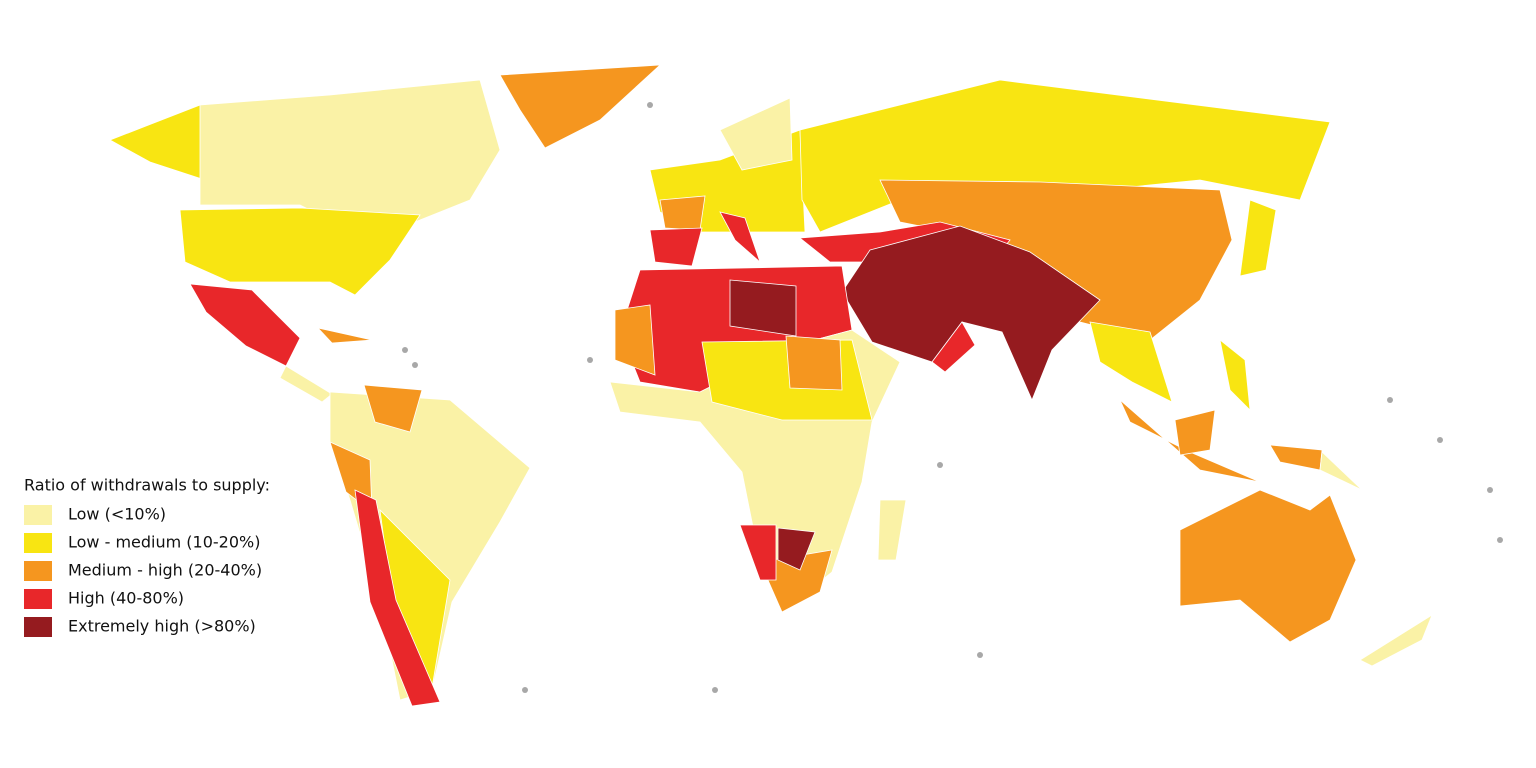 The image size is (1536, 768). Describe the element at coordinates (164, 542) in the screenshot. I see `legend-label: Low - medium (10-20%)` at that location.